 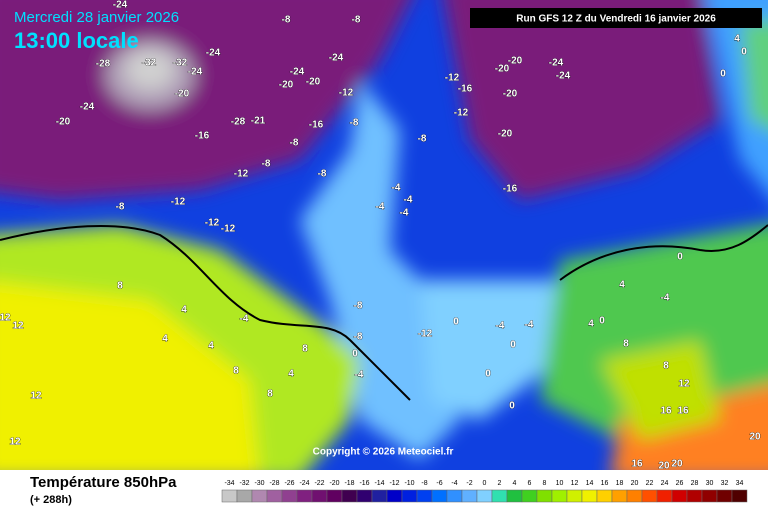 I want to click on legend-label: -2, so click(x=469, y=483).